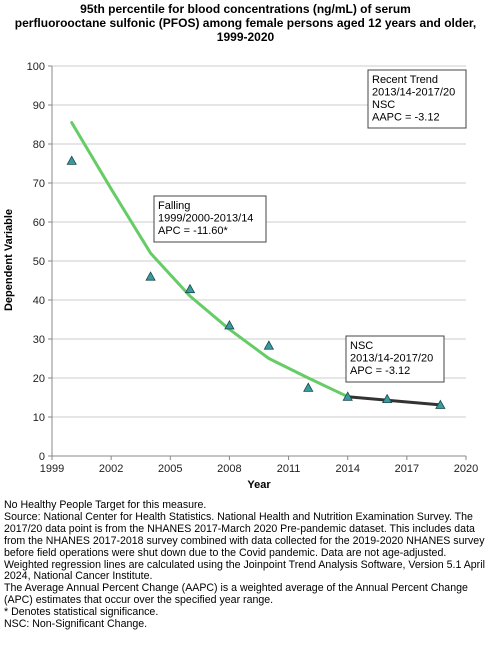  What do you see at coordinates (39, 106) in the screenshot?
I see `y-tick-label: 90` at bounding box center [39, 106].